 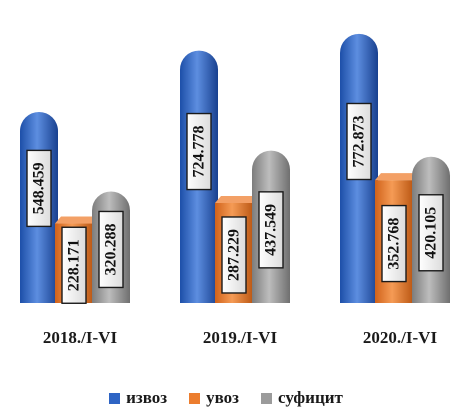 I want to click on svg-text: 352.768, so click(x=394, y=244).